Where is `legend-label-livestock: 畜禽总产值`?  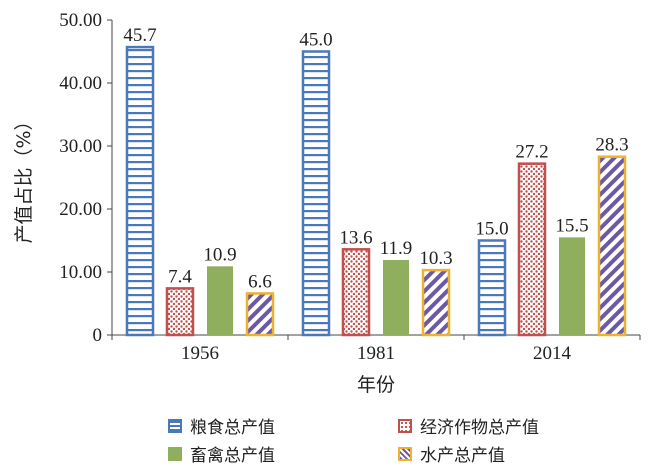
legend-label-livestock: 畜禽总产值 is located at coordinates (232, 456).